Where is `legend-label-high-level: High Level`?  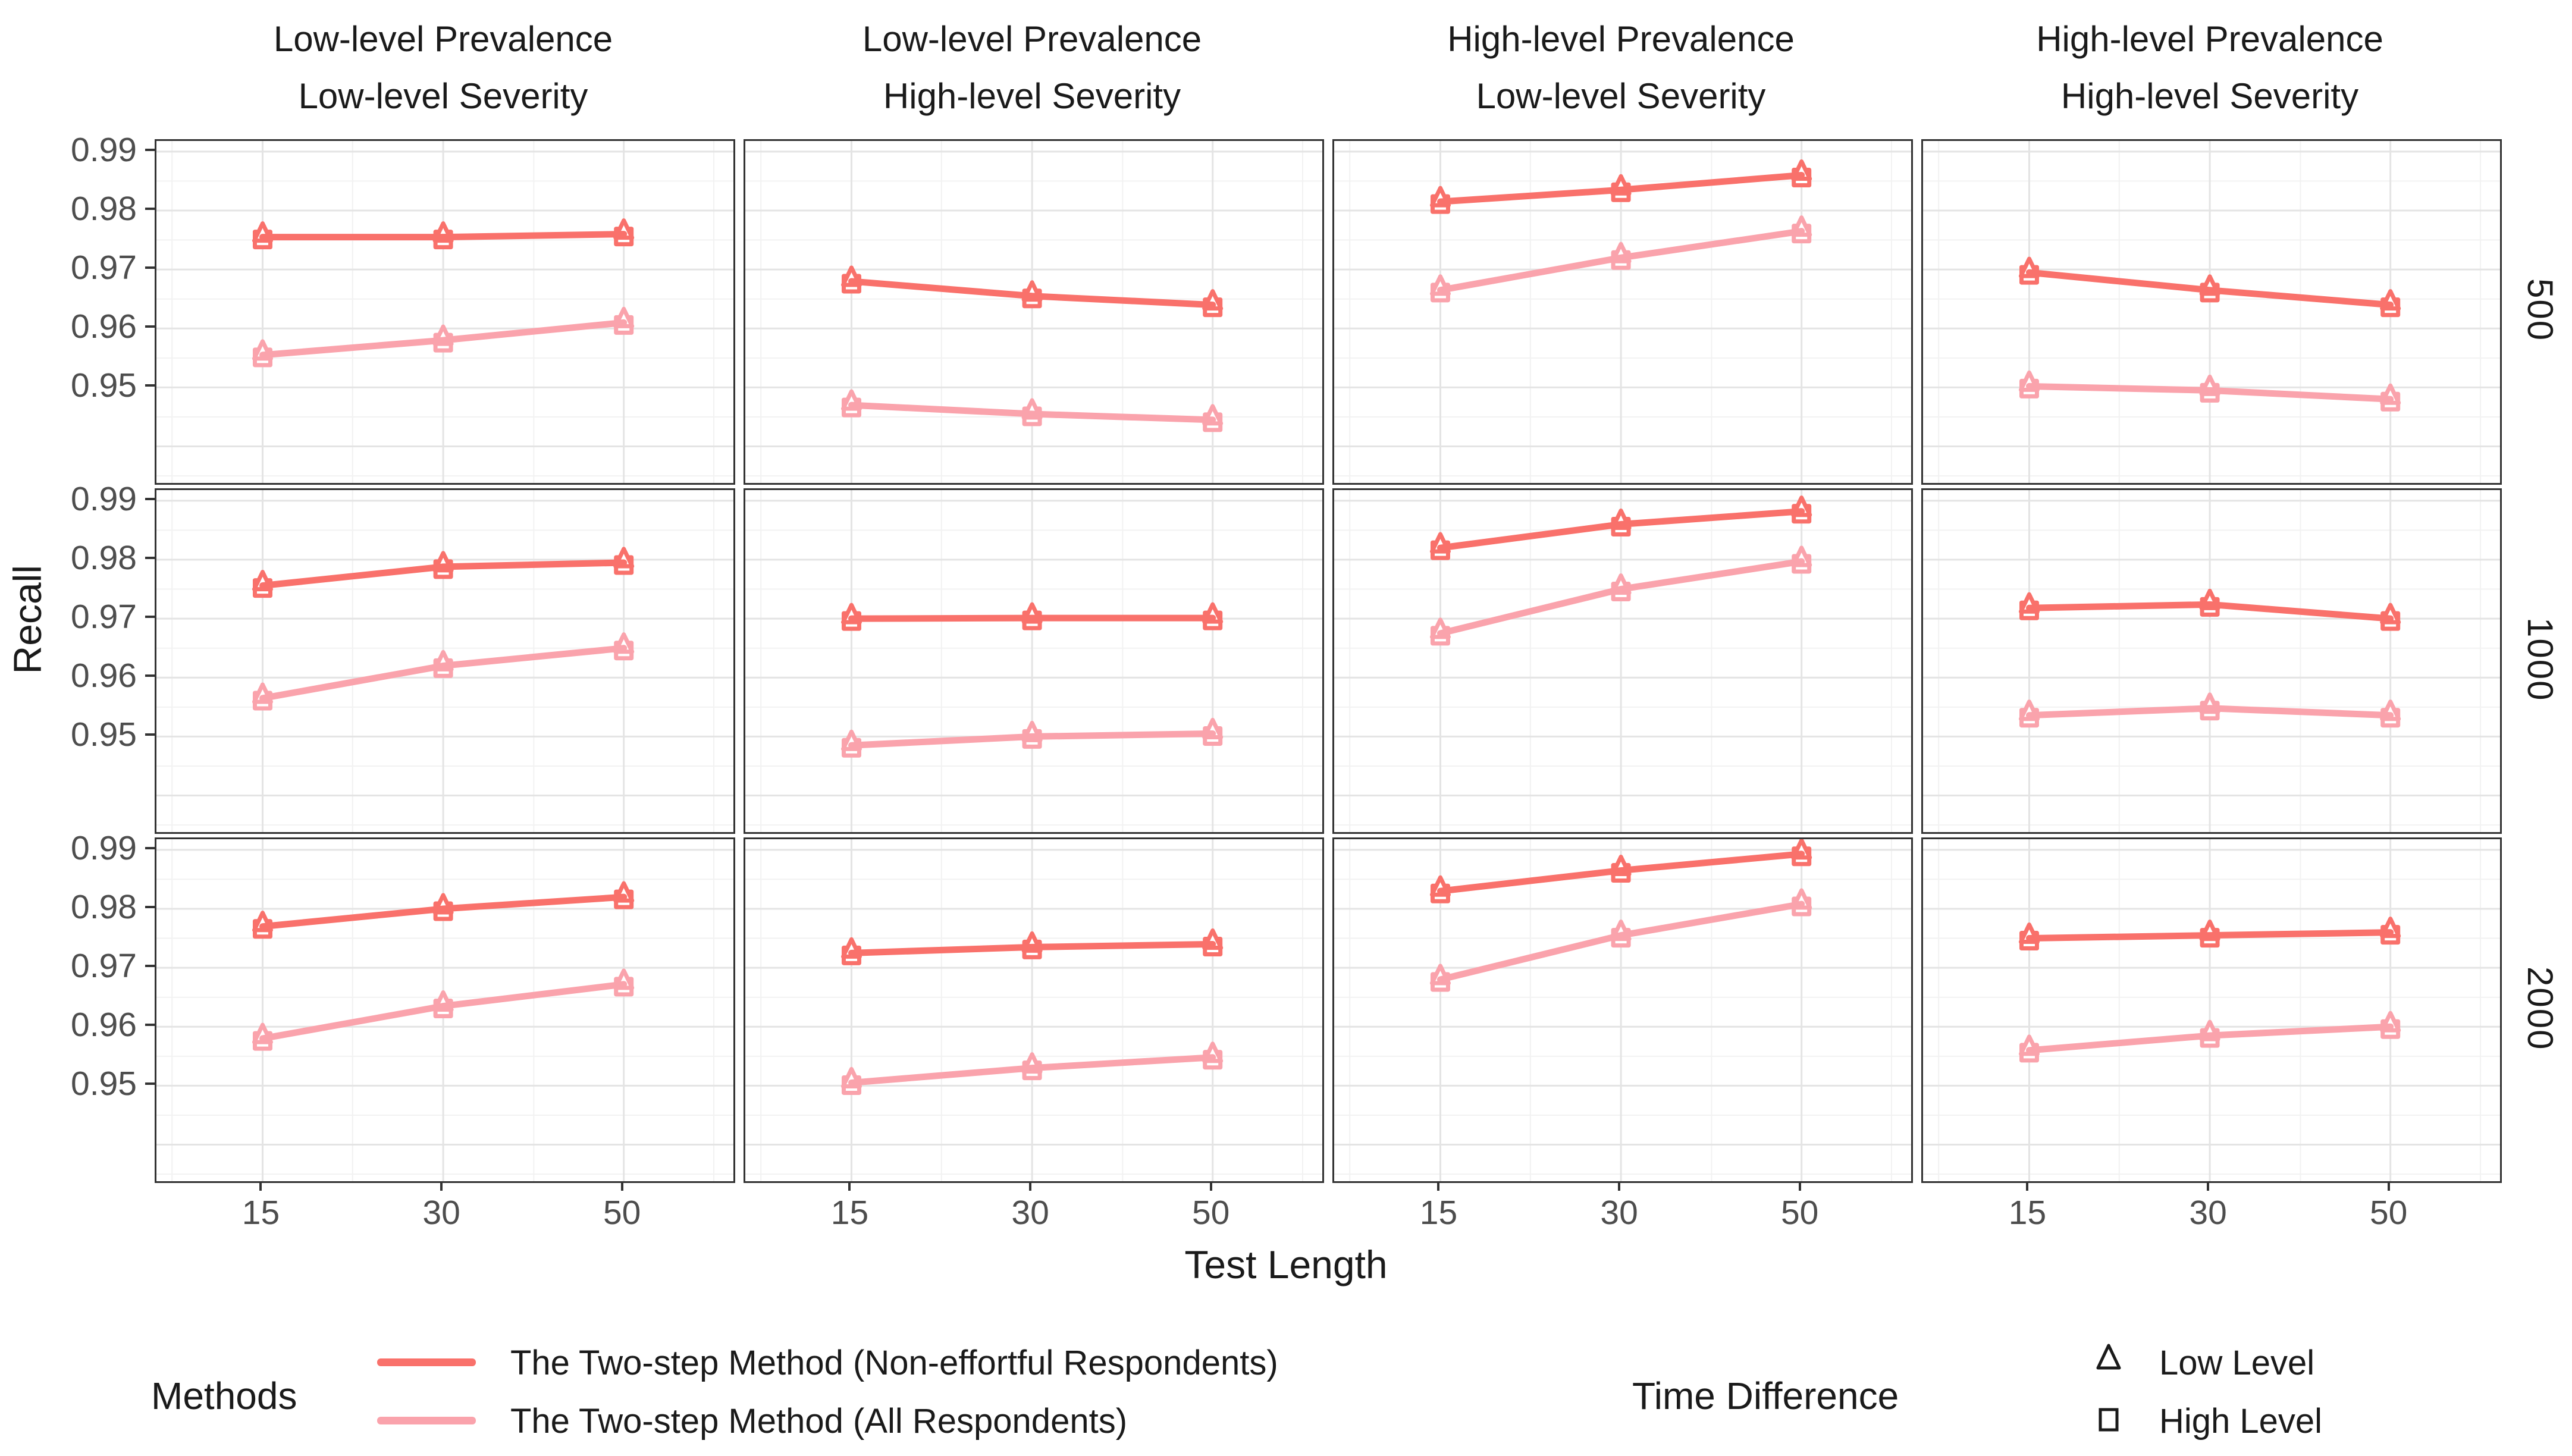
legend-label-high-level: High Level is located at coordinates (2241, 1421).